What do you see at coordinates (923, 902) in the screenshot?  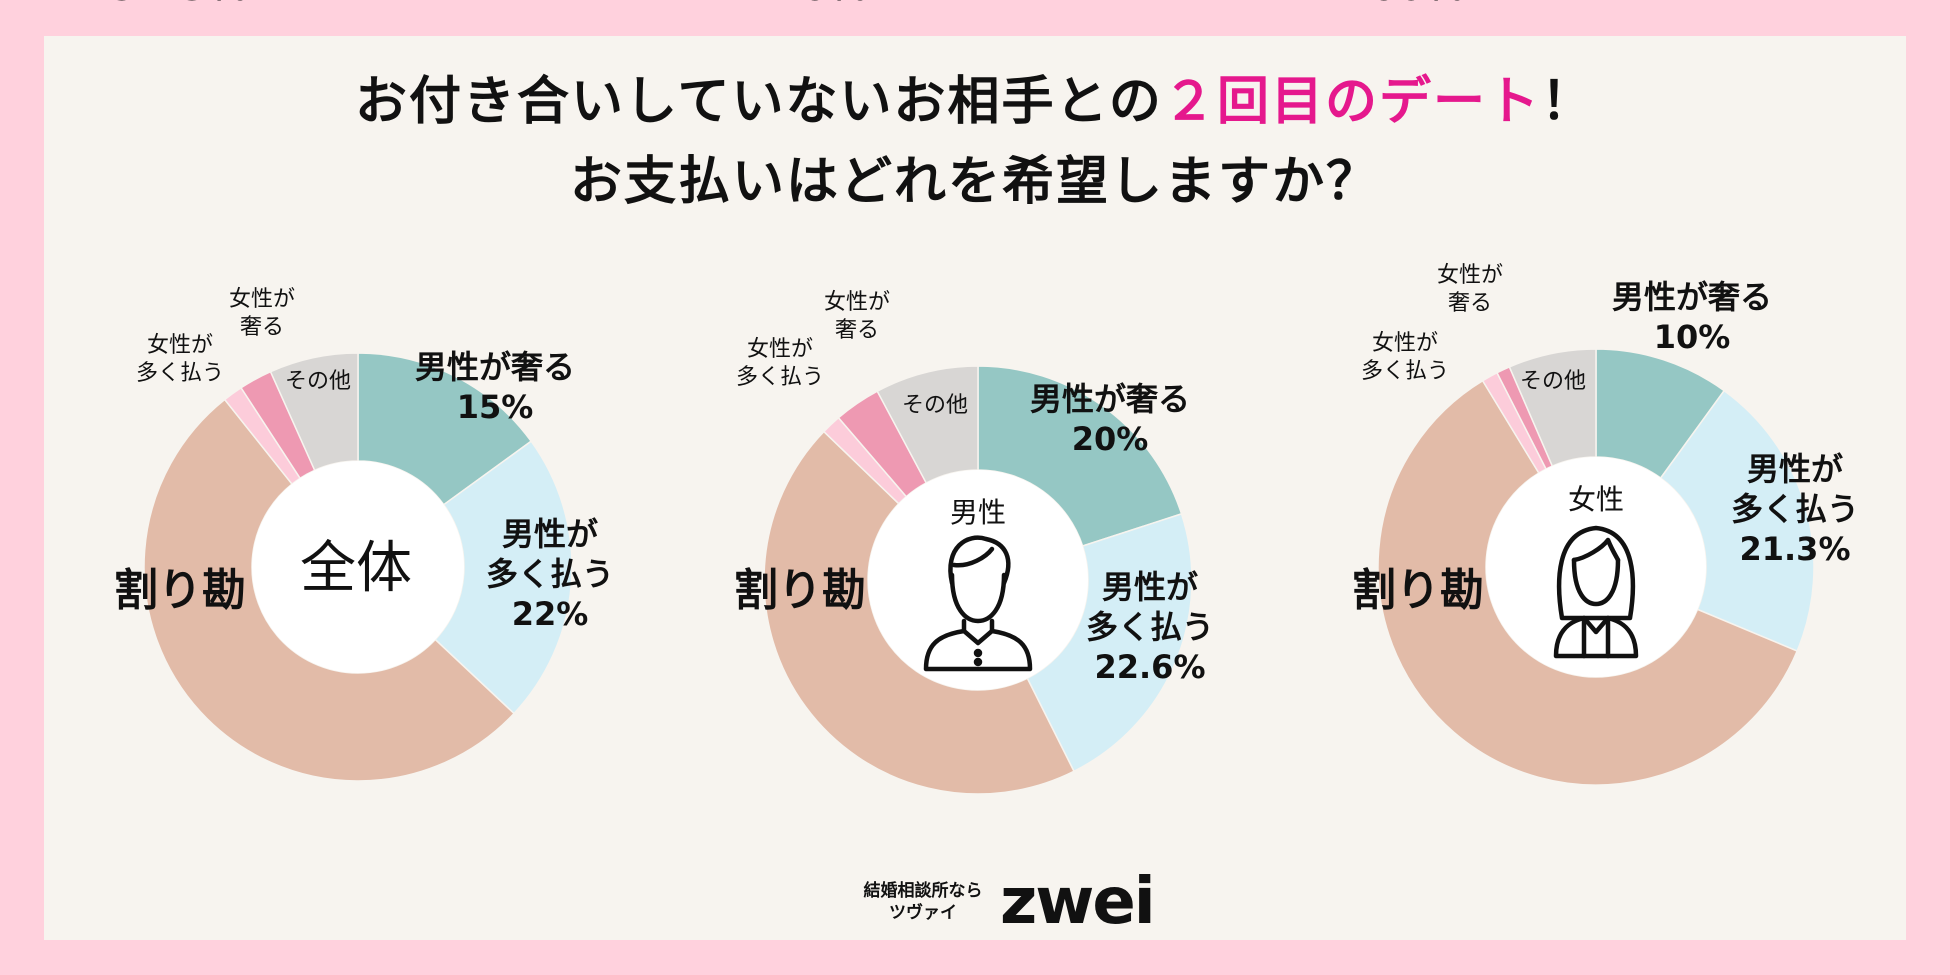 I see `footer-tagline: 結婚相談所なら ツヴァイ` at bounding box center [923, 902].